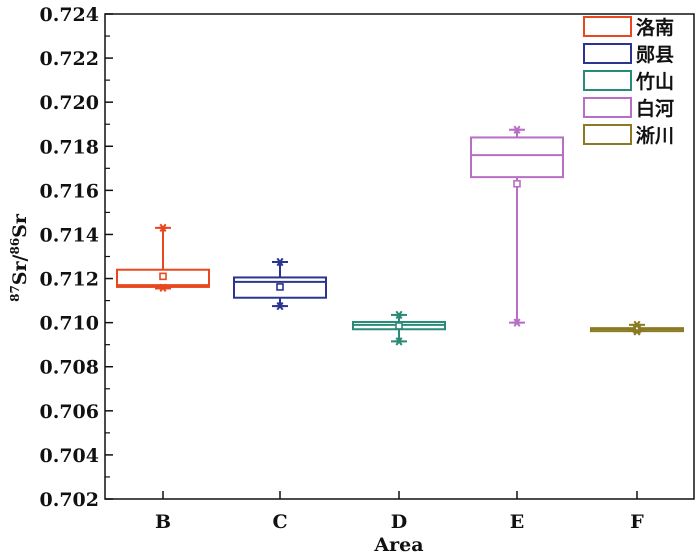 Image resolution: width=700 pixels, height=555 pixels. Describe the element at coordinates (70, 235) in the screenshot. I see `y-tick-label: 0.714` at that location.